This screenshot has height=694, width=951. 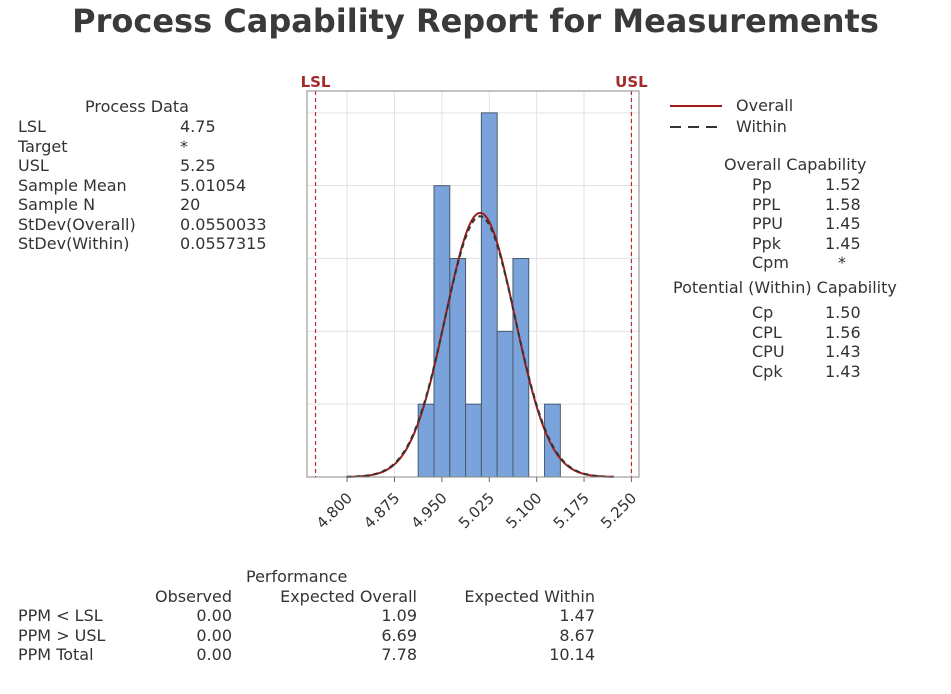 I want to click on performance-cell: 7.78, so click(x=399, y=654).